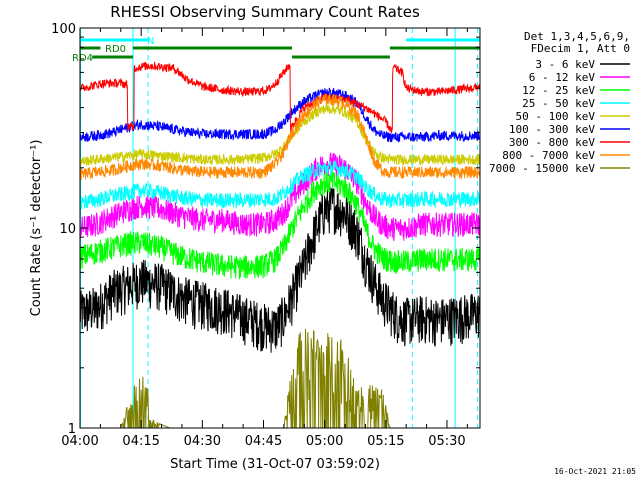 Image resolution: width=640 pixels, height=480 pixels. I want to click on legend-label-5: 100 - 300 keV, so click(552, 129).